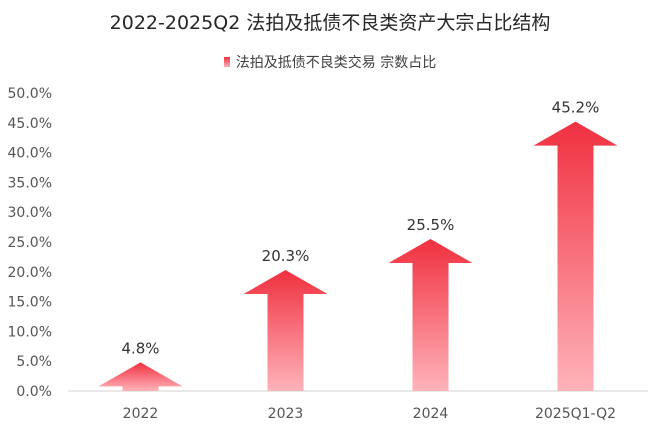  Describe the element at coordinates (30, 303) in the screenshot. I see `y-tick-label: 15.0%` at that location.